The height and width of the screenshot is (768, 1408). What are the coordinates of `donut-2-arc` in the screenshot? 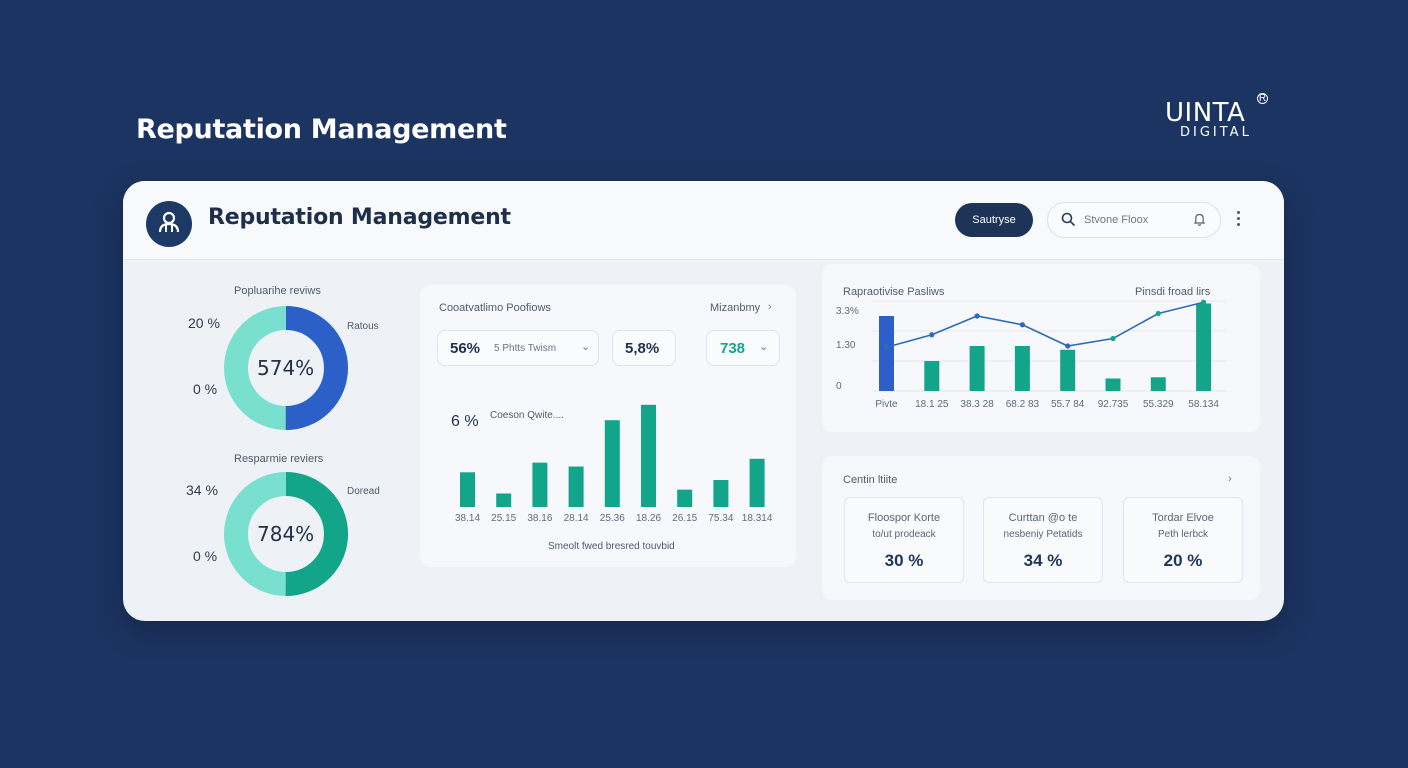 It's located at (286, 534).